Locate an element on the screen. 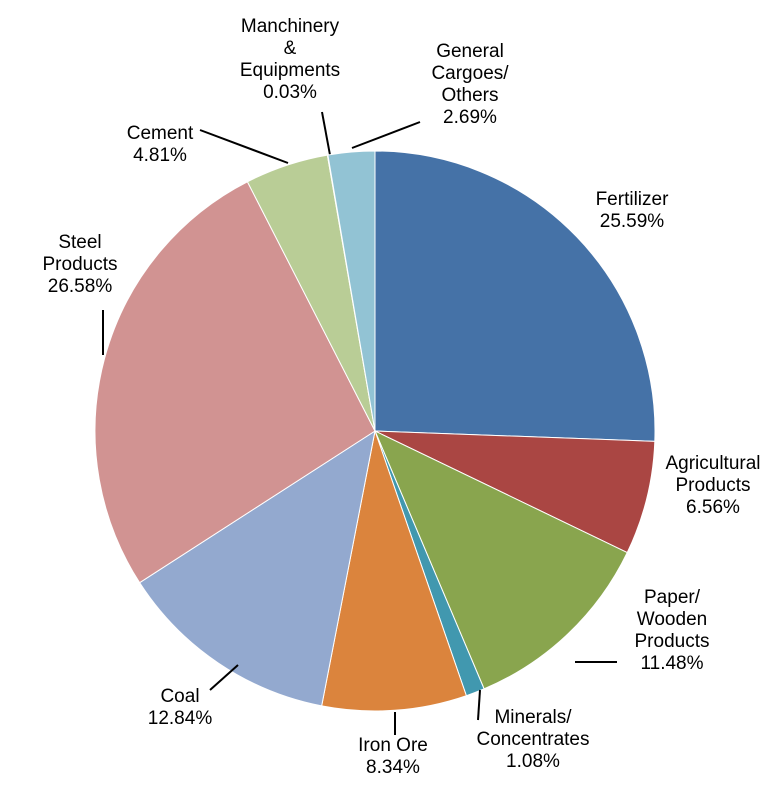  category-name: Agricultural Products is located at coordinates (713, 474).